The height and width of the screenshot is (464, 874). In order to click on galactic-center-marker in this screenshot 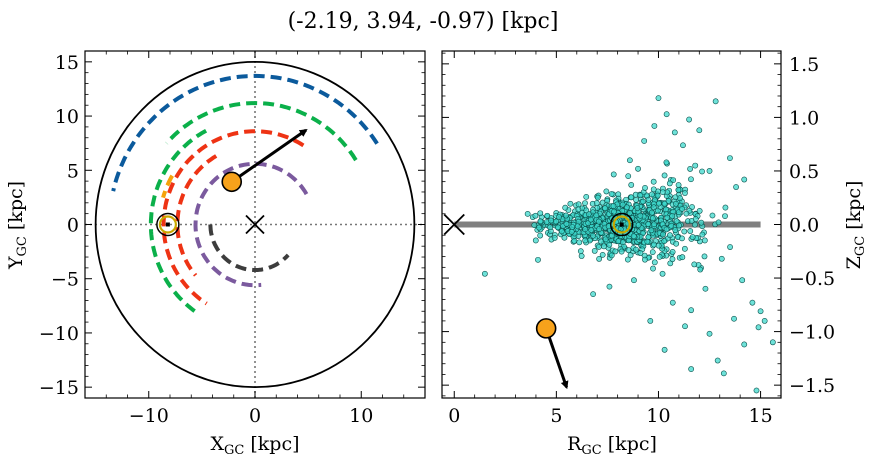, I will do `click(255, 224)`.